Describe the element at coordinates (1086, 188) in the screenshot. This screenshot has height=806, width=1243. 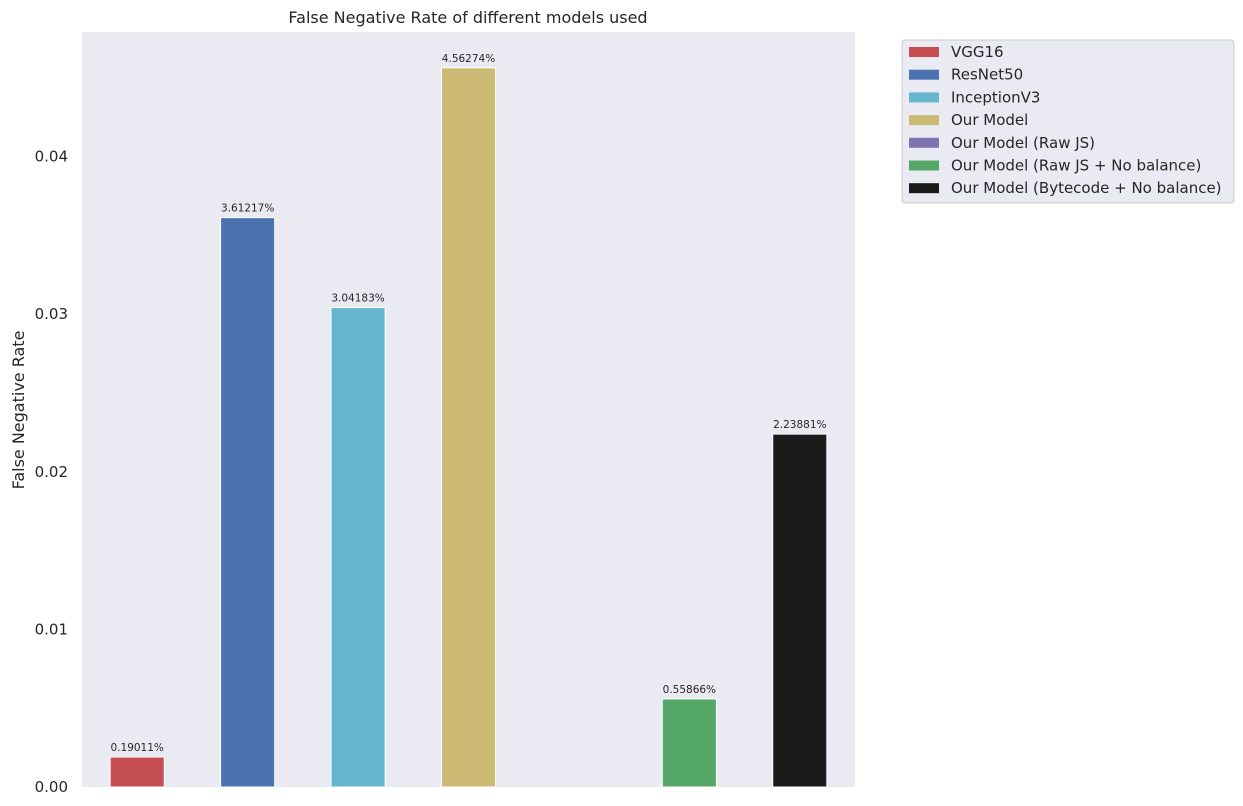
I see `legend-label: Our Model (Bytecode + No balance)` at that location.